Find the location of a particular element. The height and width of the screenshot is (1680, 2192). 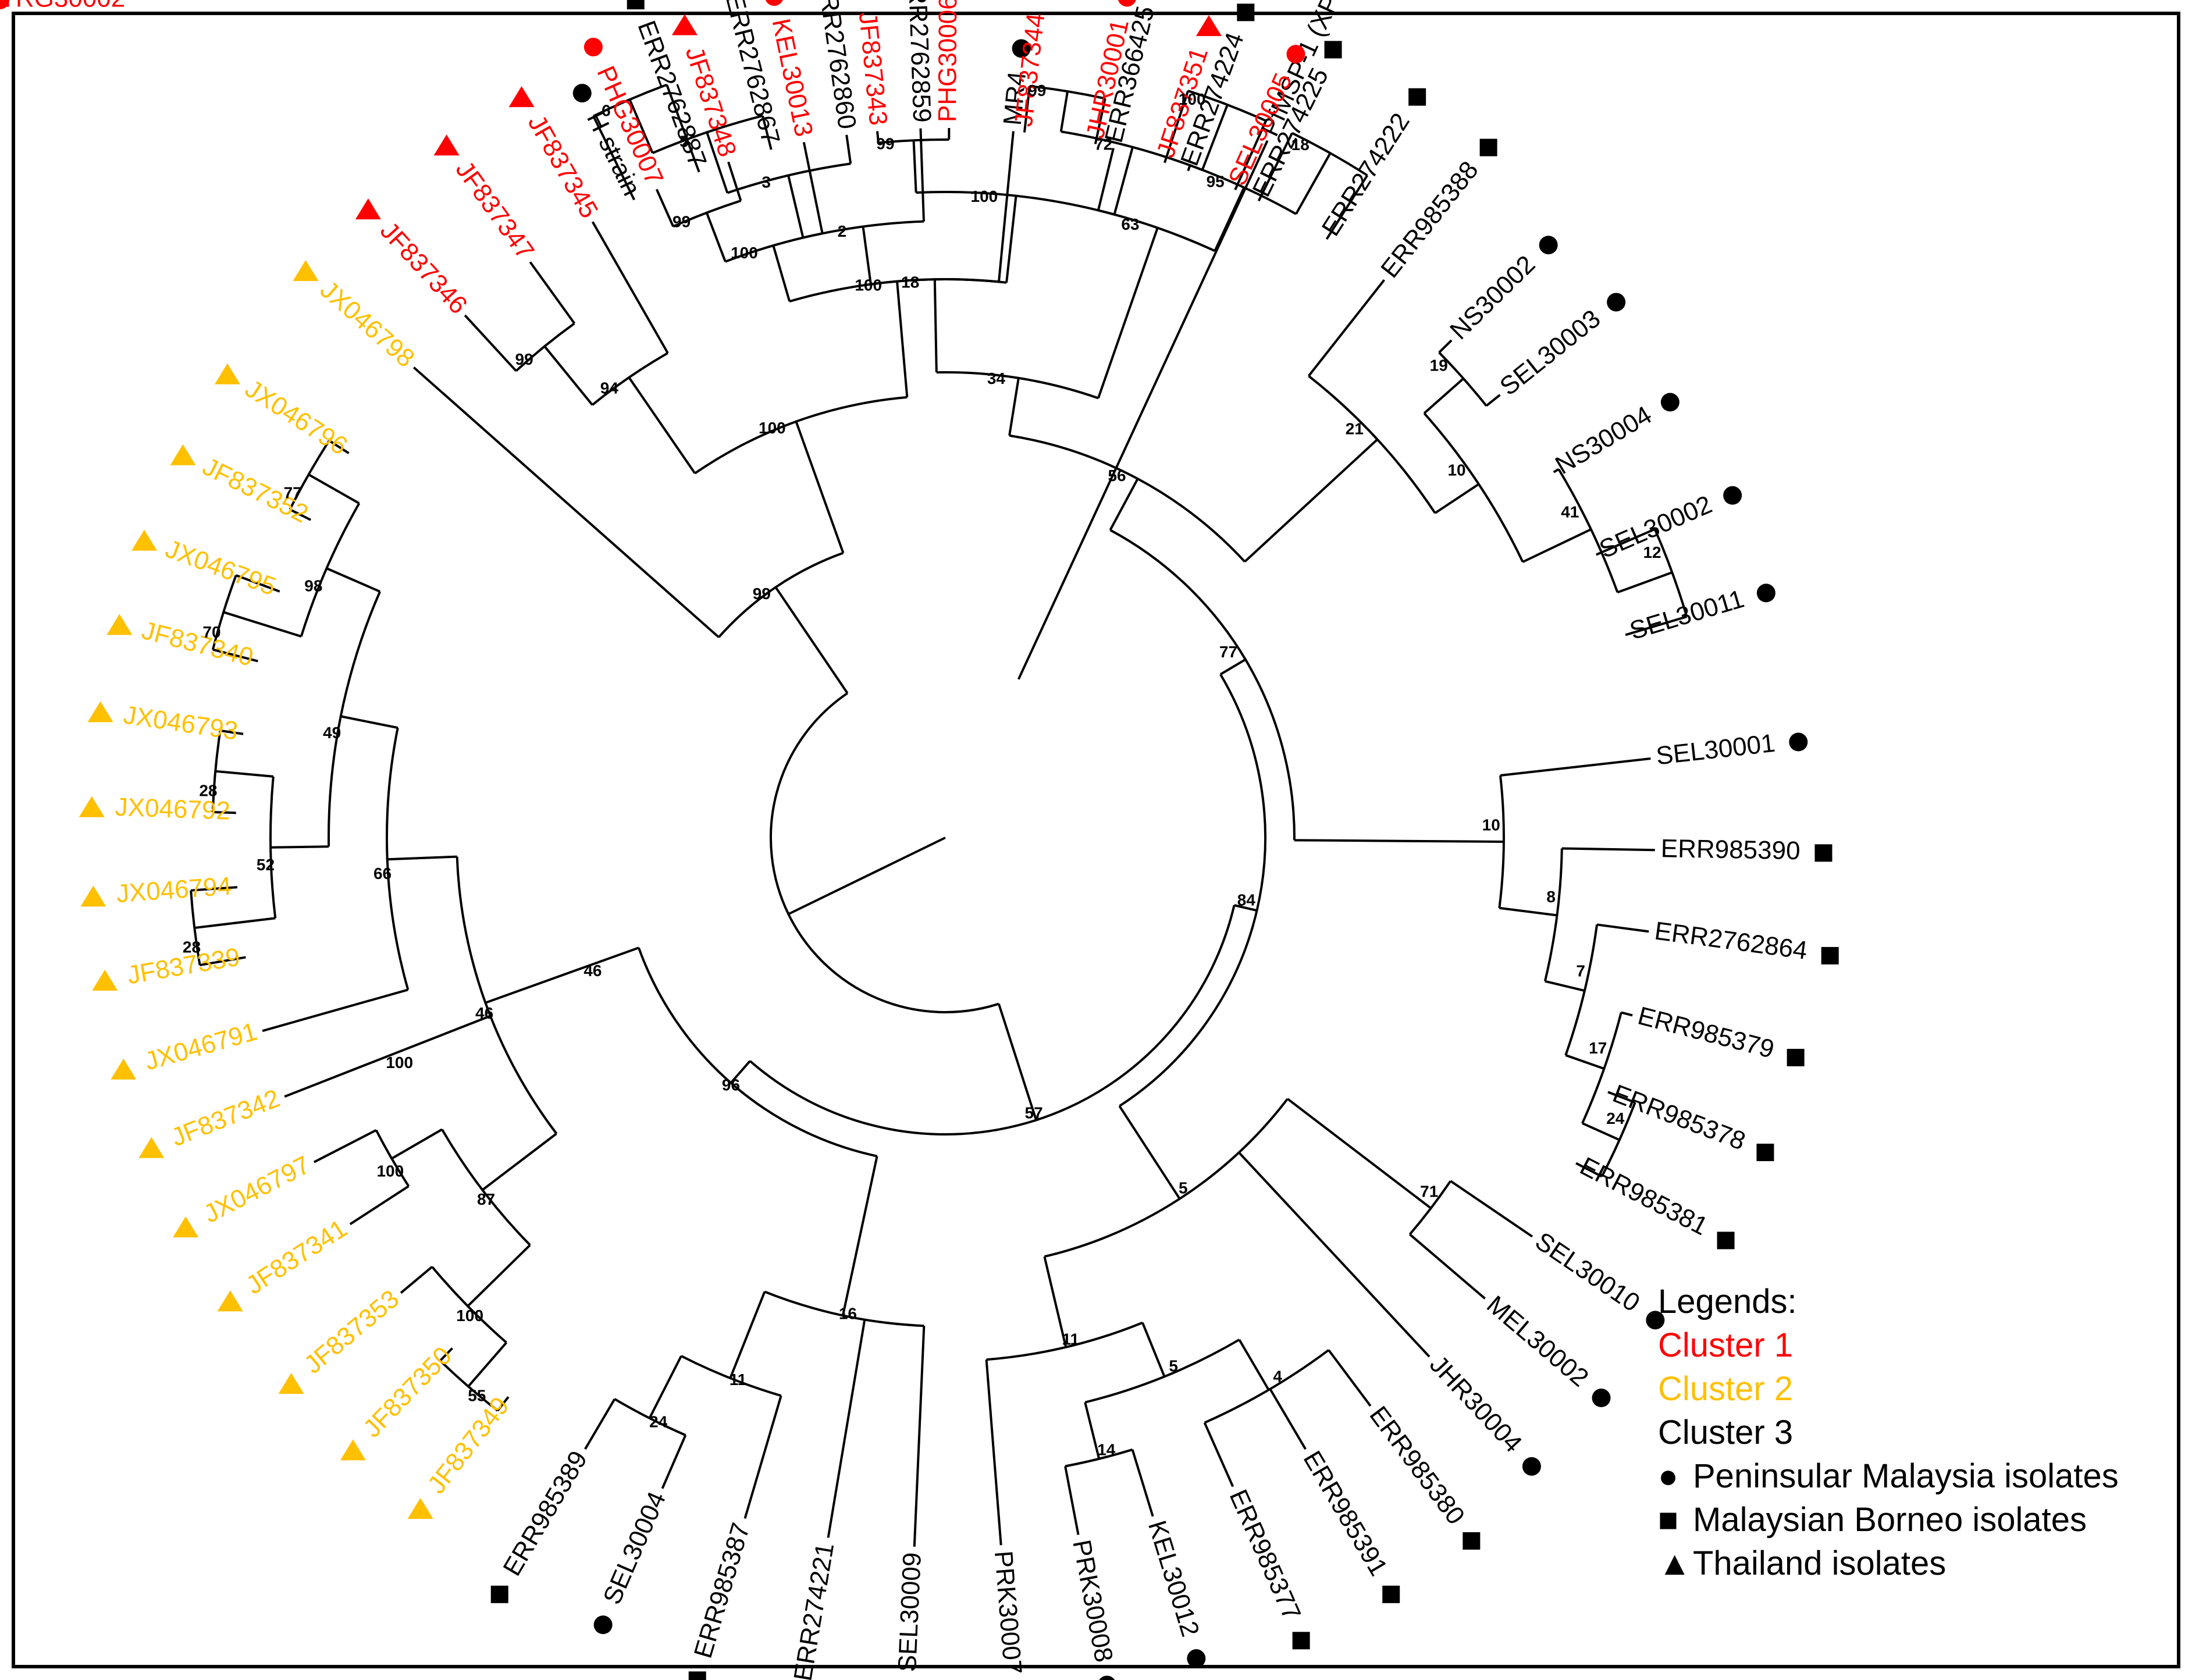

legend-thailand-label: Thailand isolates is located at coordinates (1820, 1563).